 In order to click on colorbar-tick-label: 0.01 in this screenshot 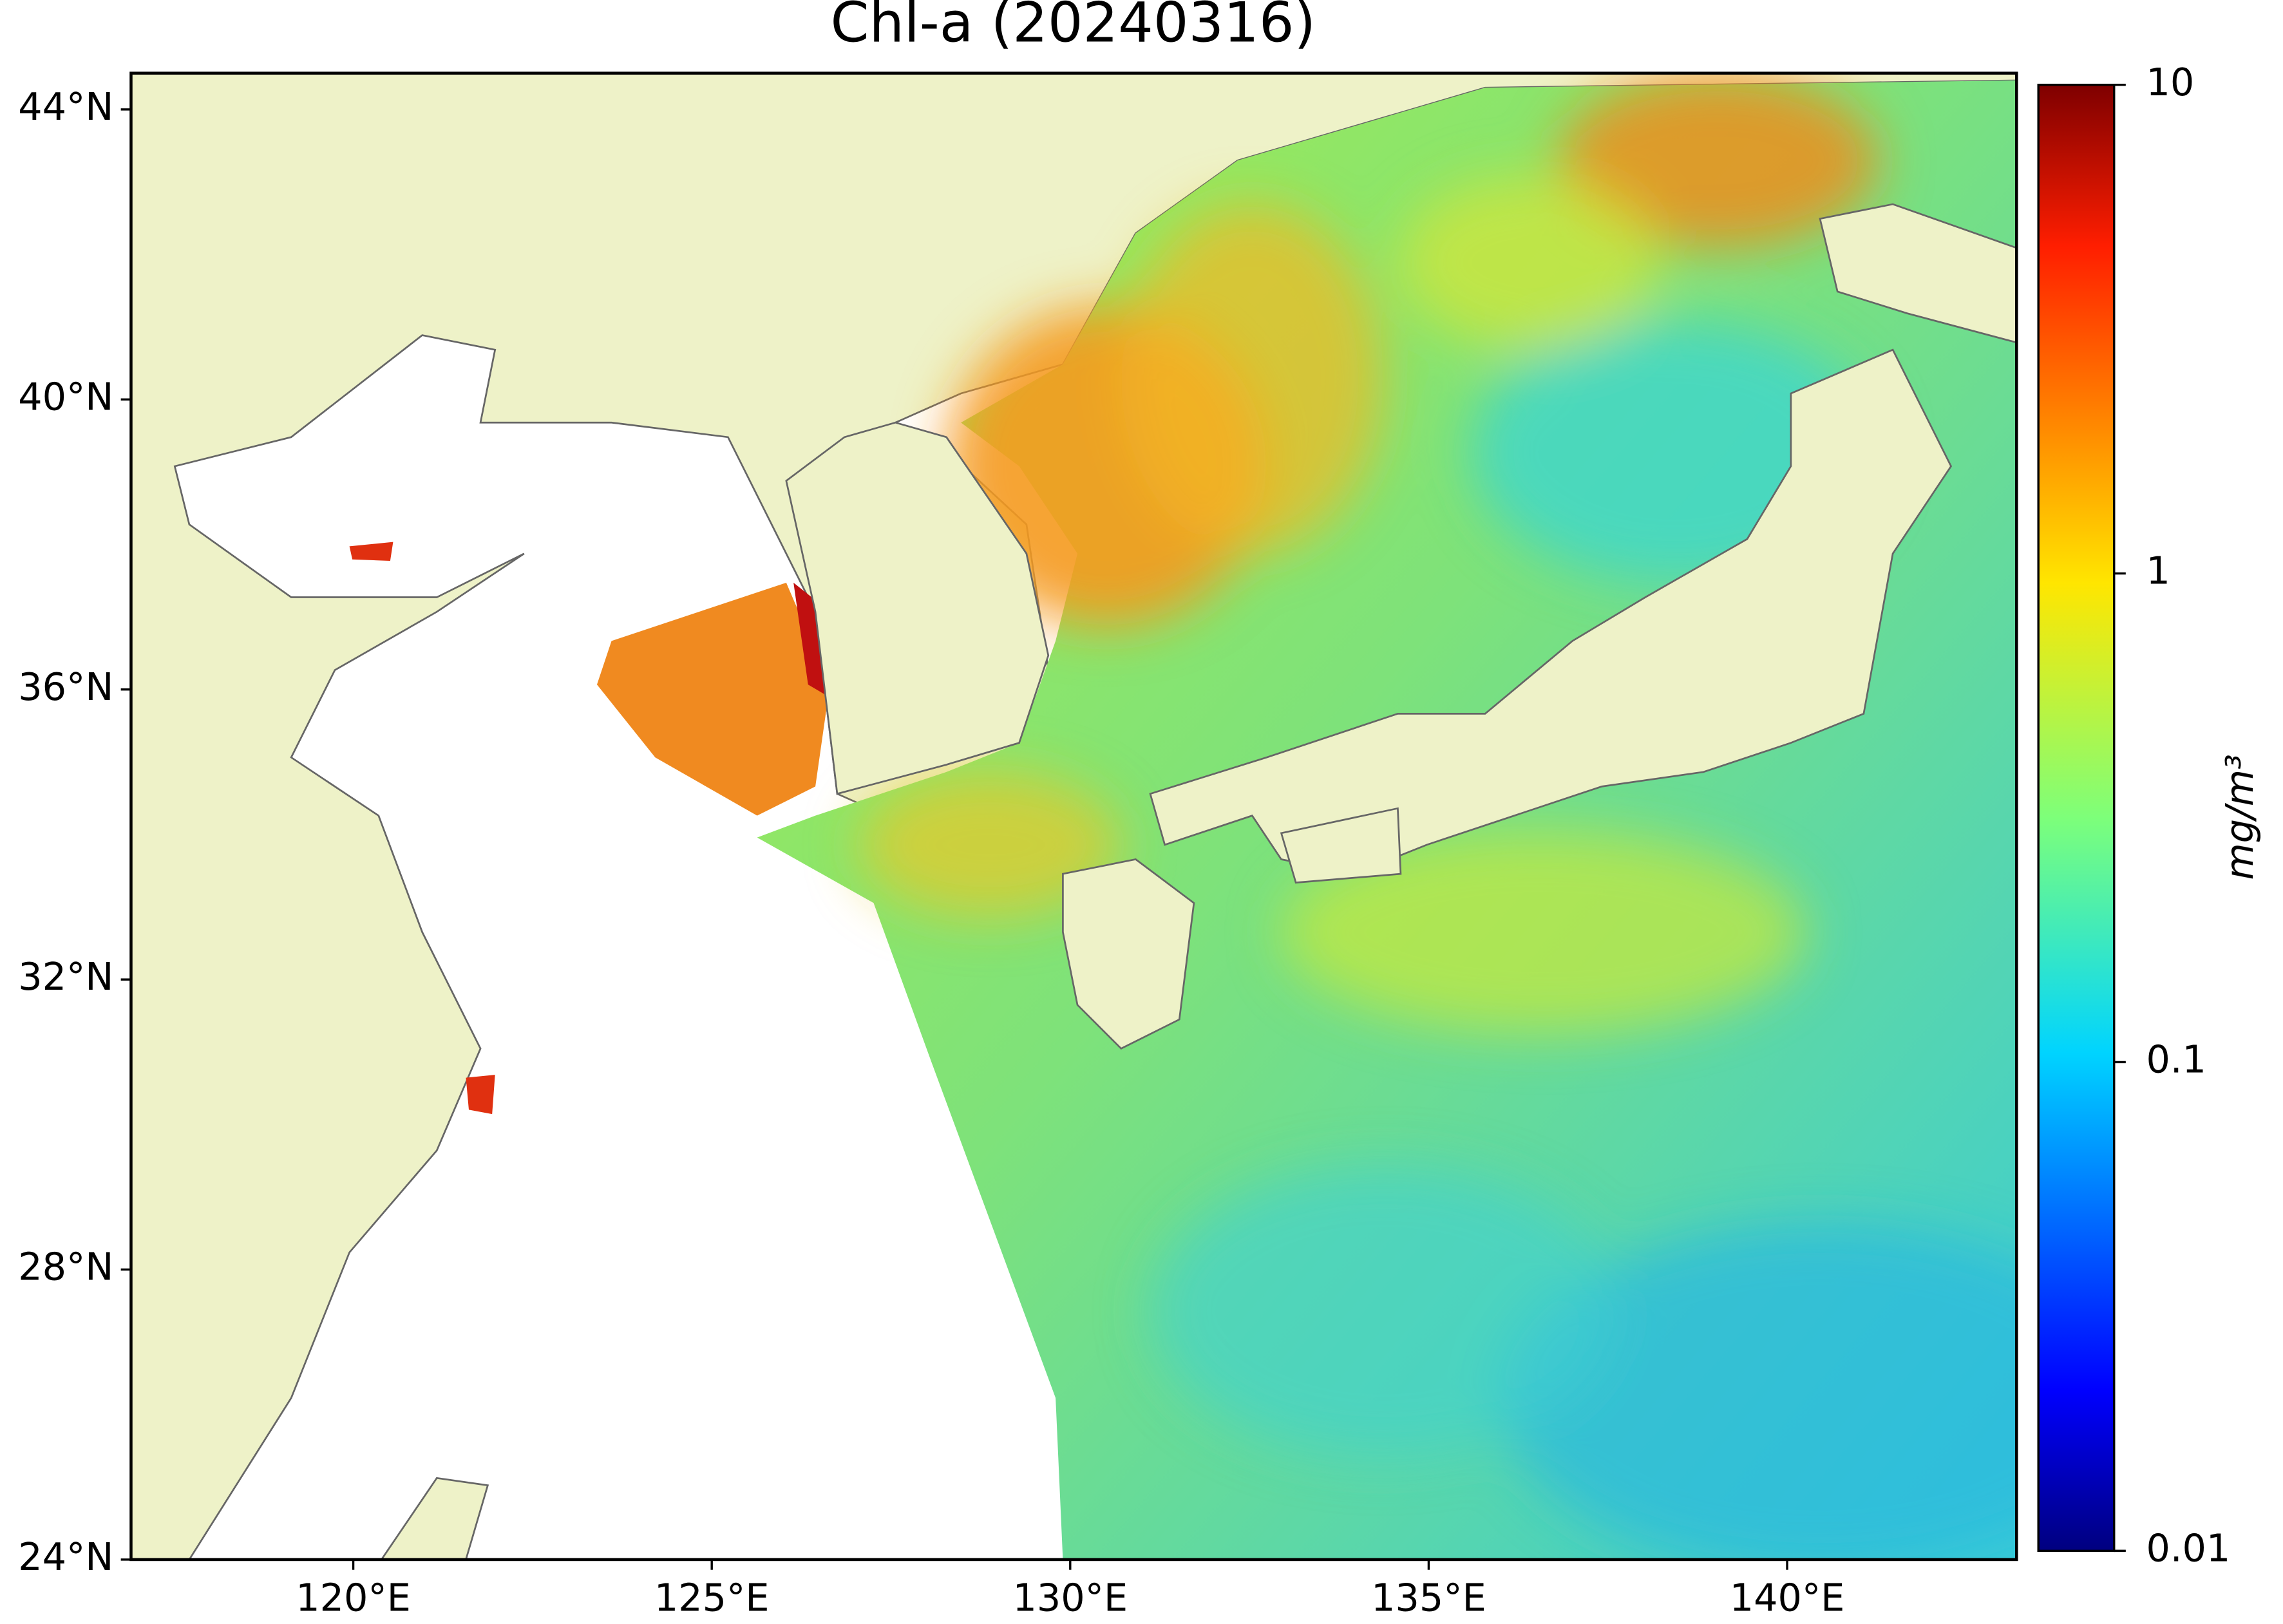, I will do `click(2188, 1548)`.